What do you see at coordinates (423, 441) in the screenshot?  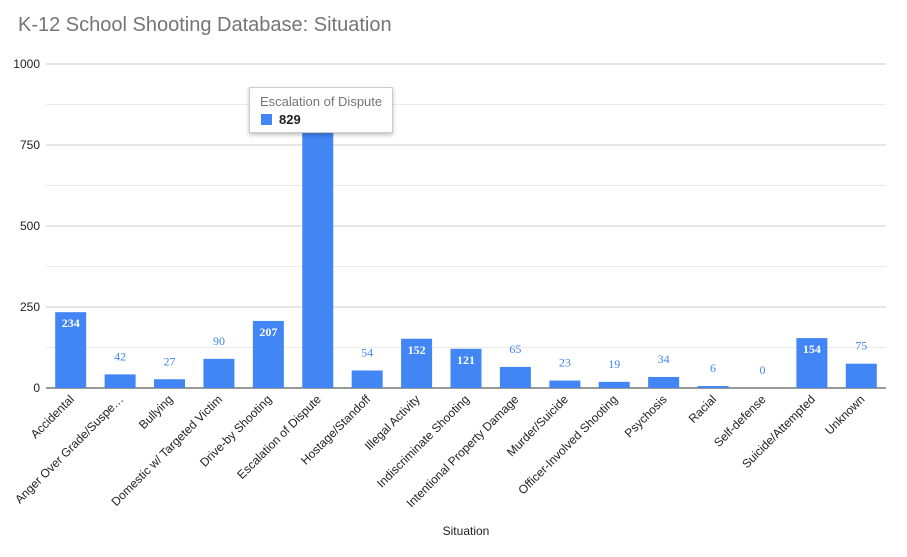 I see `x-tick-label: Indiscriminate Shooting` at bounding box center [423, 441].